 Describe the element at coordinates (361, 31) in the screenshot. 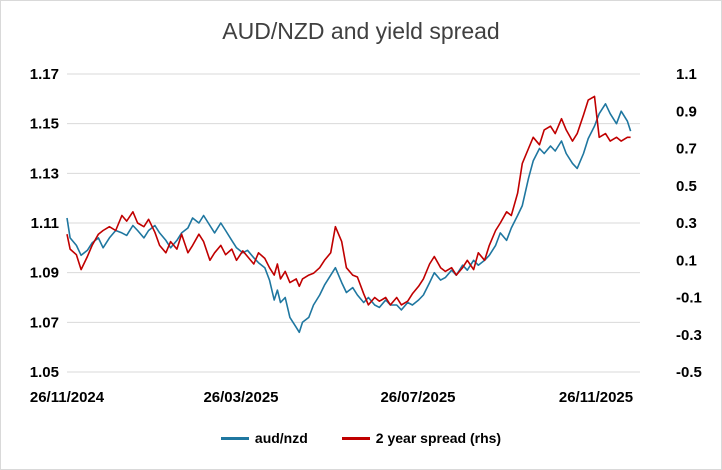

I see `chart-title: AUD/NZD and yield spread` at that location.